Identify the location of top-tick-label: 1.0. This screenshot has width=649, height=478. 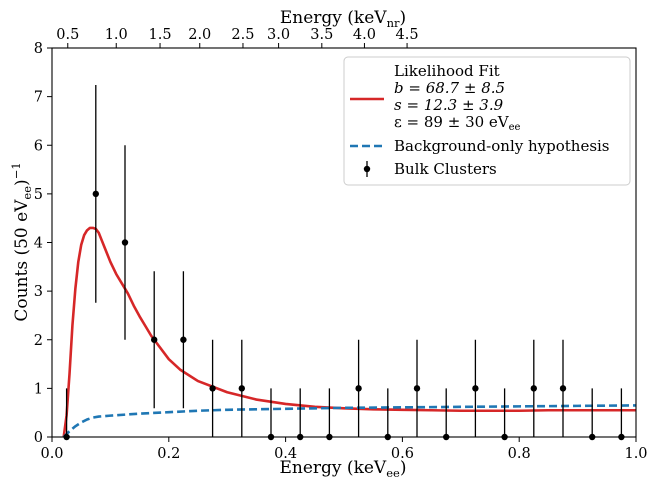
(116, 35).